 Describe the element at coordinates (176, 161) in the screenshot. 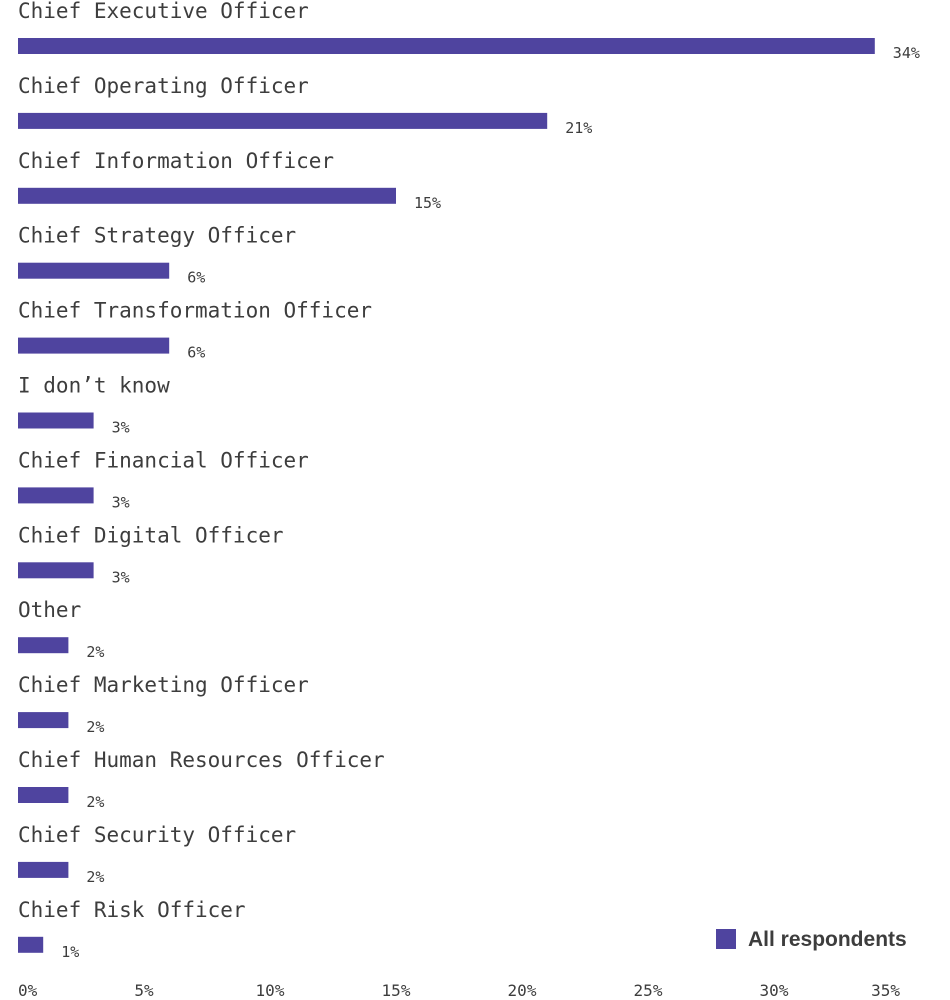

I see `category-label: Chief Information Officer` at that location.